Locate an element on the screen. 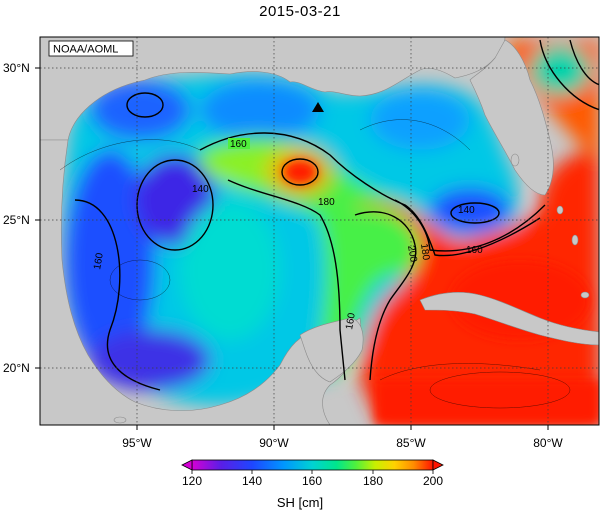  lat-label: 30°N is located at coordinates (16, 68).